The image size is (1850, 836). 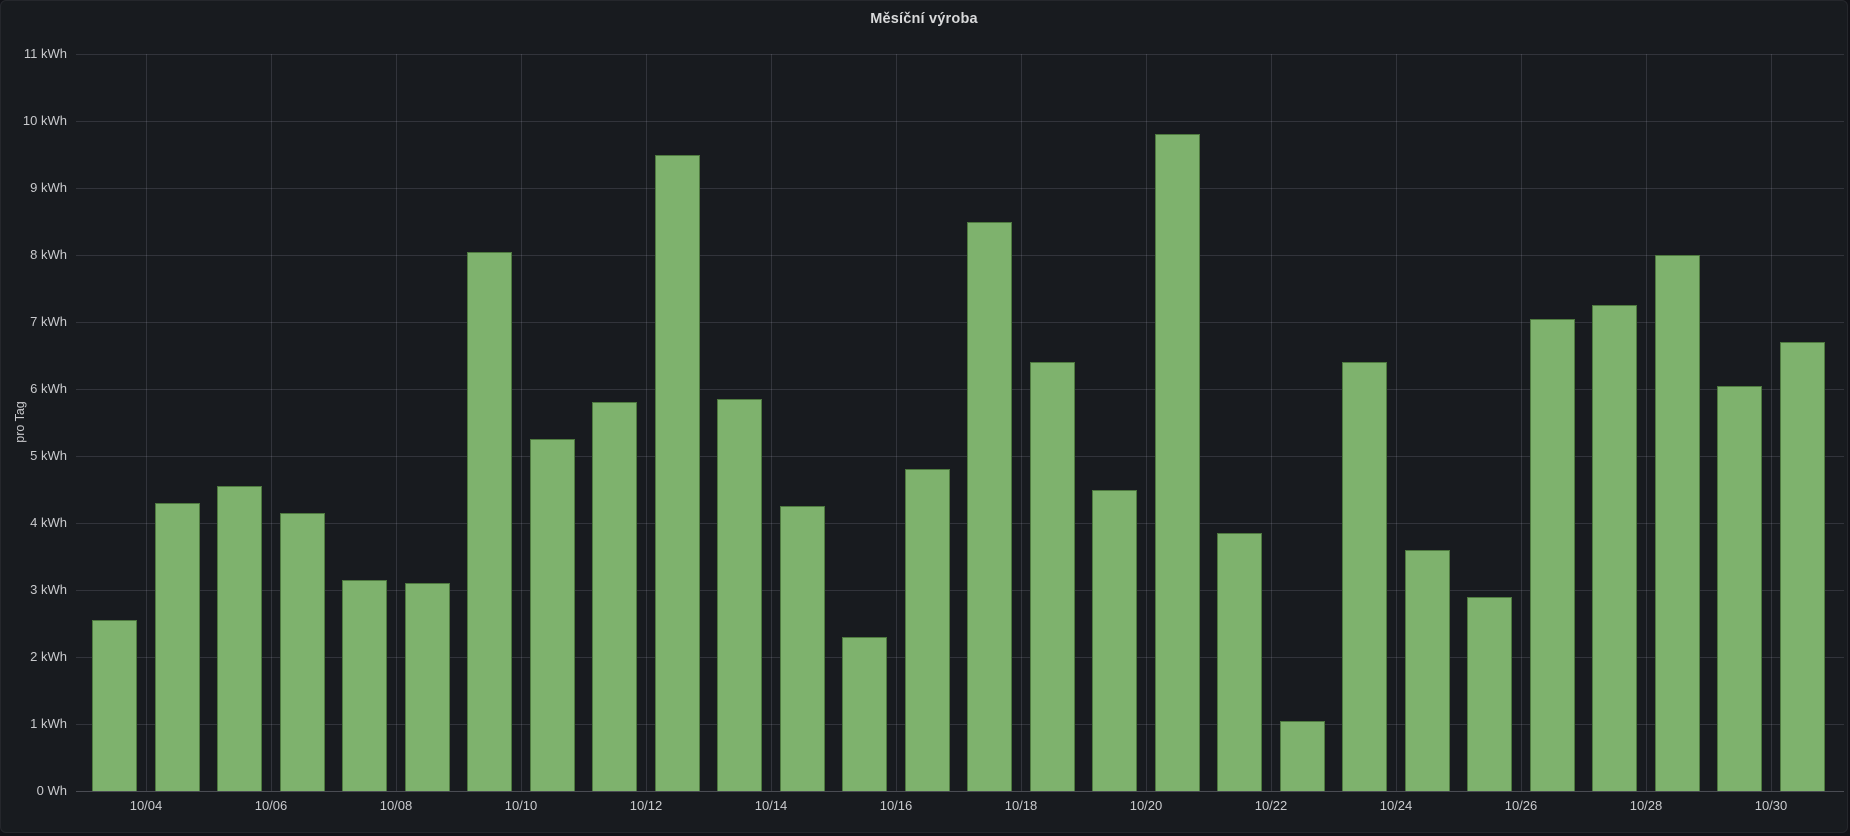 What do you see at coordinates (1521, 805) in the screenshot?
I see `x-tick-label: 10/26` at bounding box center [1521, 805].